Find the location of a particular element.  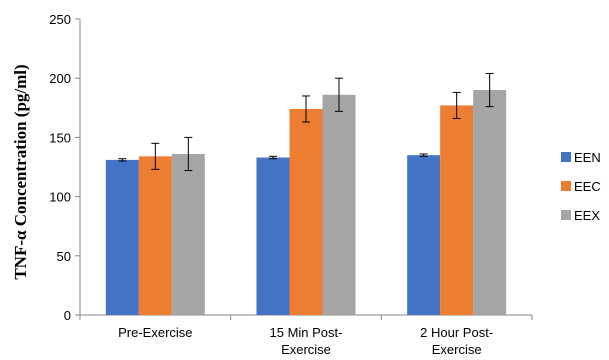

y-tick-label: 150 is located at coordinates (60, 137).